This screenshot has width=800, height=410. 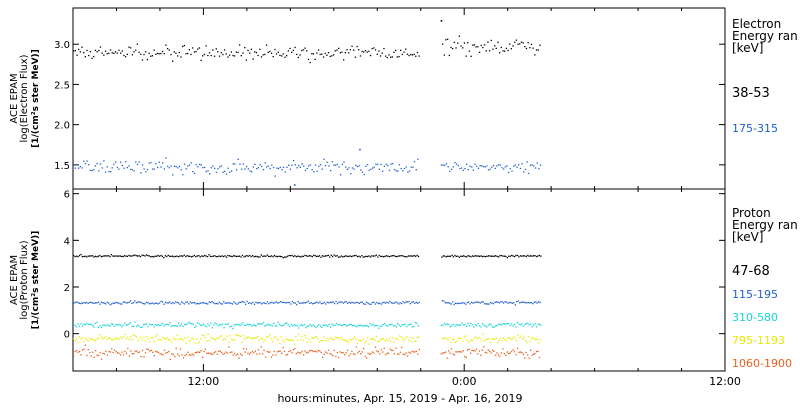 I want to click on y-axis-label-line: [1/(cm²s ster MeV)], so click(x=36, y=98).